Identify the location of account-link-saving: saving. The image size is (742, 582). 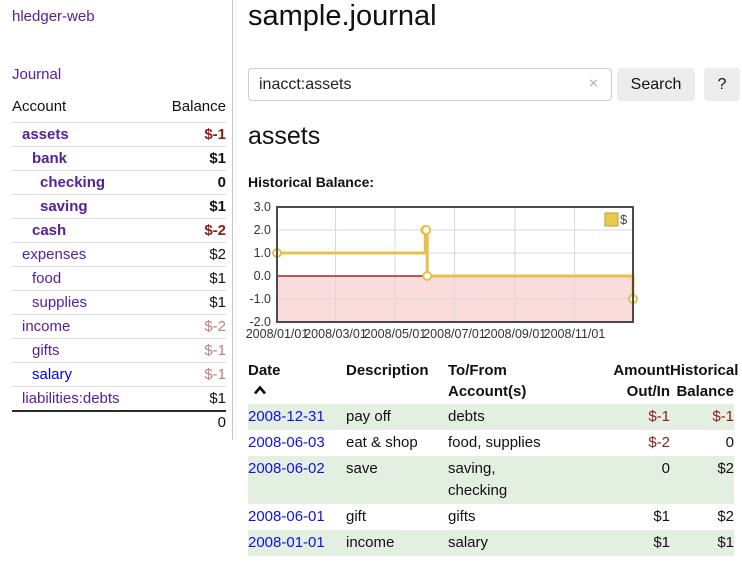
(64, 206).